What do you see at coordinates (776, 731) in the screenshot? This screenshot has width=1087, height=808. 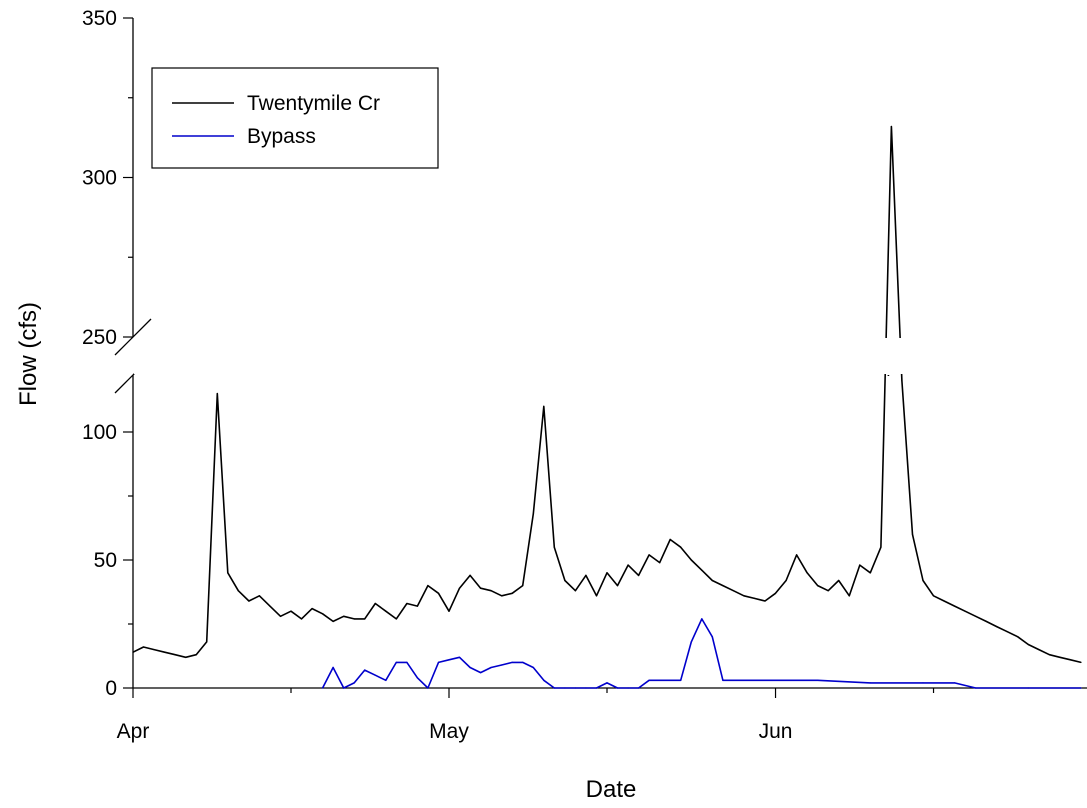 I see `x-tick-label: Jun` at bounding box center [776, 731].